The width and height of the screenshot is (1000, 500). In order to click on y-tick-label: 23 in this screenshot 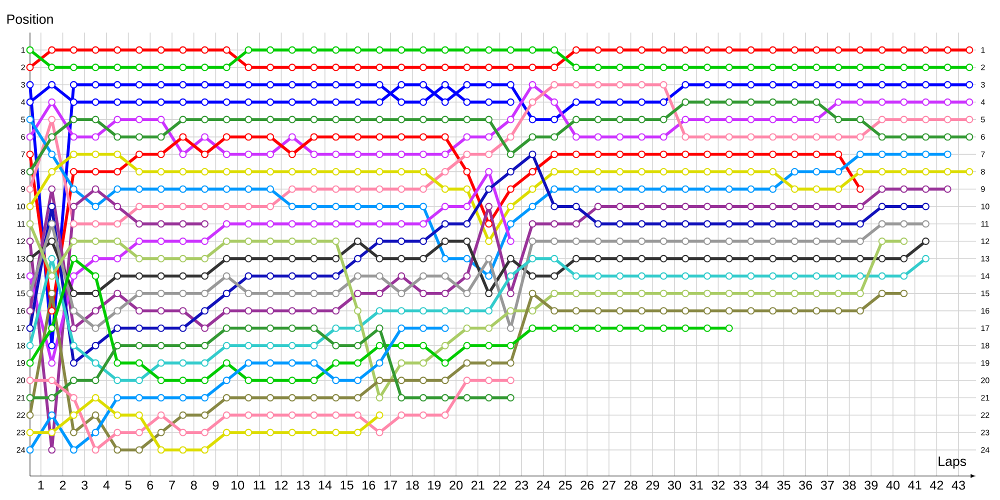, I will do `click(20, 433)`.